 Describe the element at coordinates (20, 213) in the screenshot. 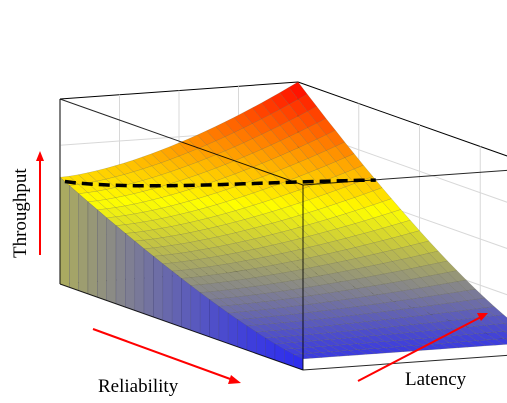

I see `z-axis-title: Throughput` at that location.